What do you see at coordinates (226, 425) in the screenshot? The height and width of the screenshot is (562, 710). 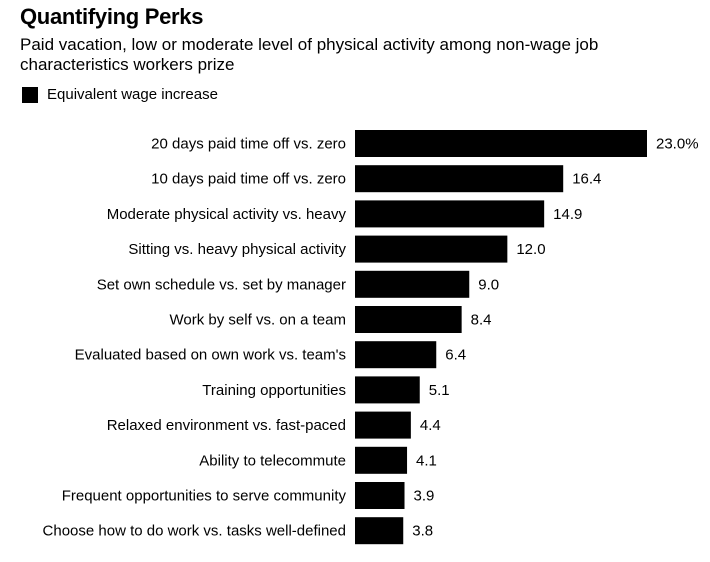 I see `category-label: Relaxed environment vs. fast-paced` at bounding box center [226, 425].